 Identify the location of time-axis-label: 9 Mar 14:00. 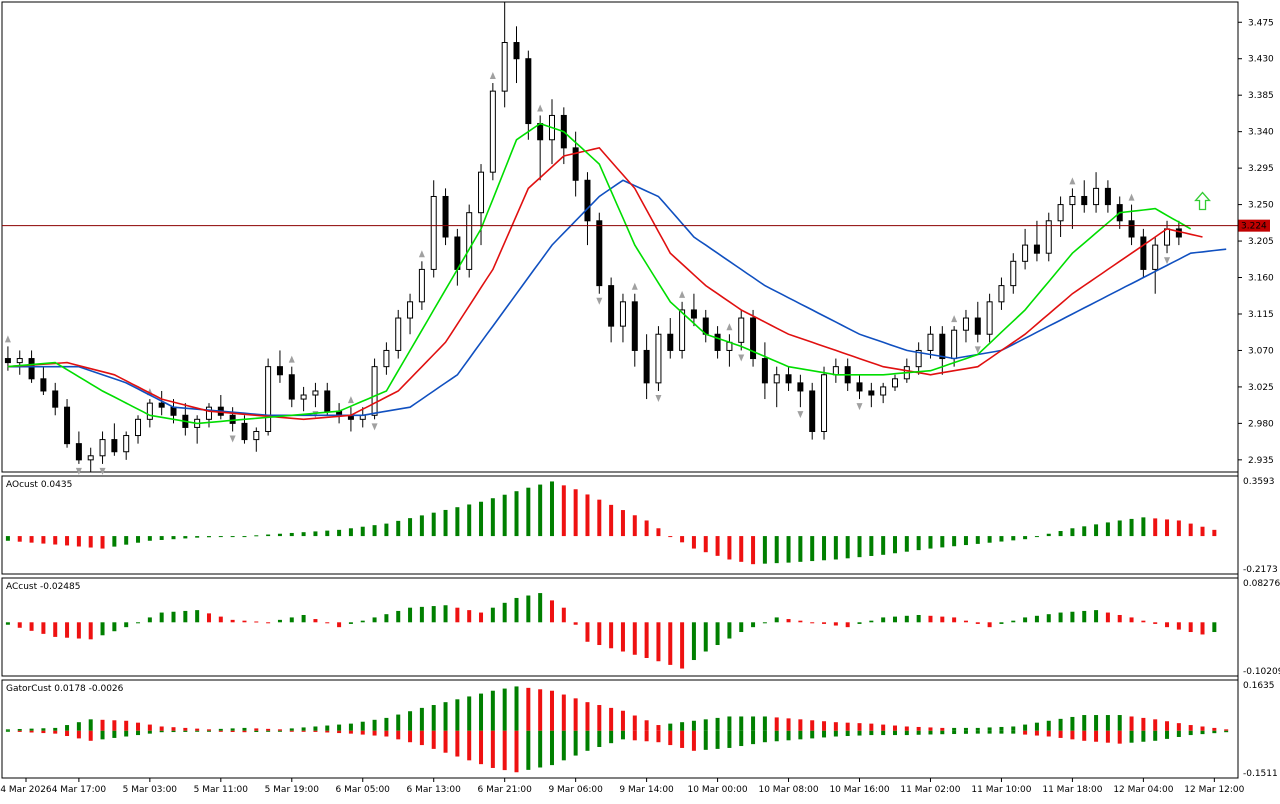
(646, 790).